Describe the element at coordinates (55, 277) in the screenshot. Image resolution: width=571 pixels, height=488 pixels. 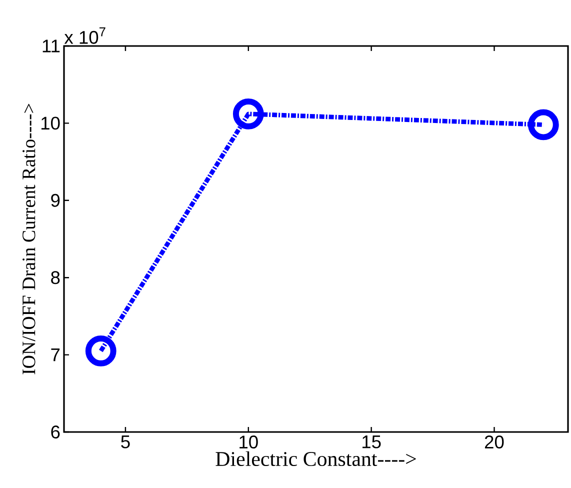
I see `y-tick-label: 8` at that location.